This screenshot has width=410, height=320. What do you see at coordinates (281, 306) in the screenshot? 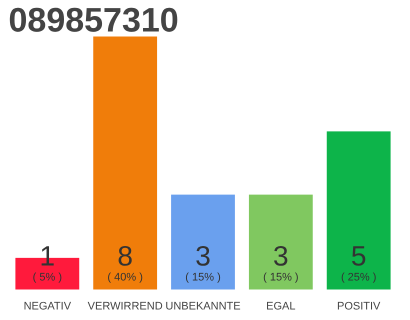
I see `x-tick-label: EGAL` at bounding box center [281, 306].